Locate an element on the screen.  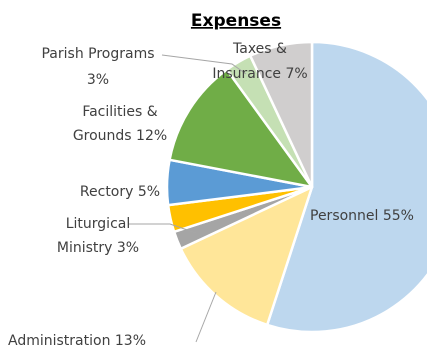
slice-label-rectory: Rectory 5% is located at coordinates (120, 192).